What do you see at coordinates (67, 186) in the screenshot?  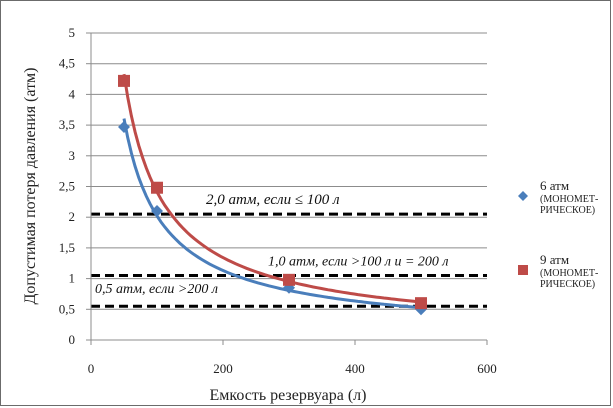 I see `y-tick-label: 2,5` at bounding box center [67, 186].